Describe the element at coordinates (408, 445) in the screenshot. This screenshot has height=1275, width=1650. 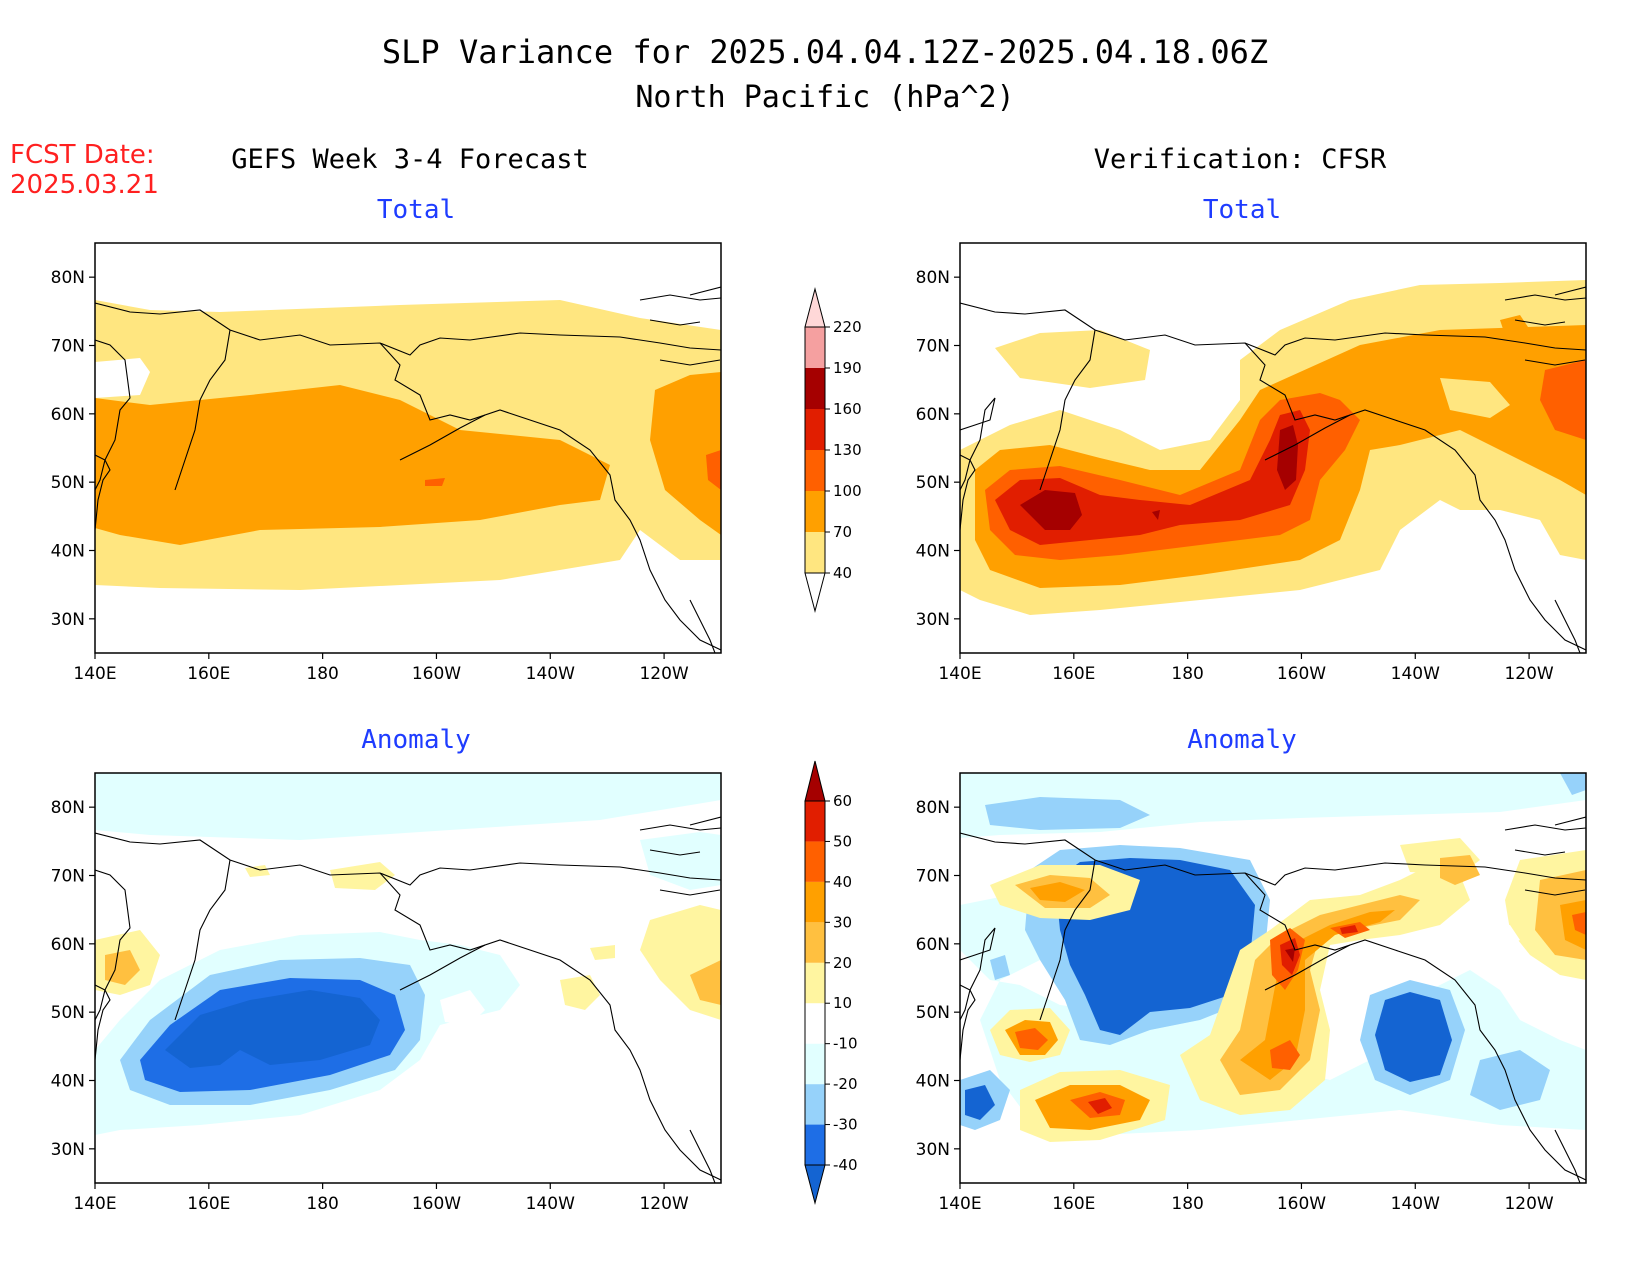
I see `forecast-total-contours` at that location.